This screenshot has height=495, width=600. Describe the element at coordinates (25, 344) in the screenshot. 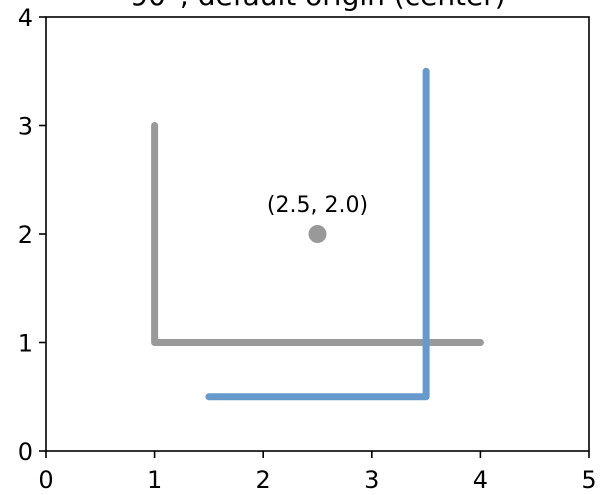

I see `y-tick-label: 1` at that location.